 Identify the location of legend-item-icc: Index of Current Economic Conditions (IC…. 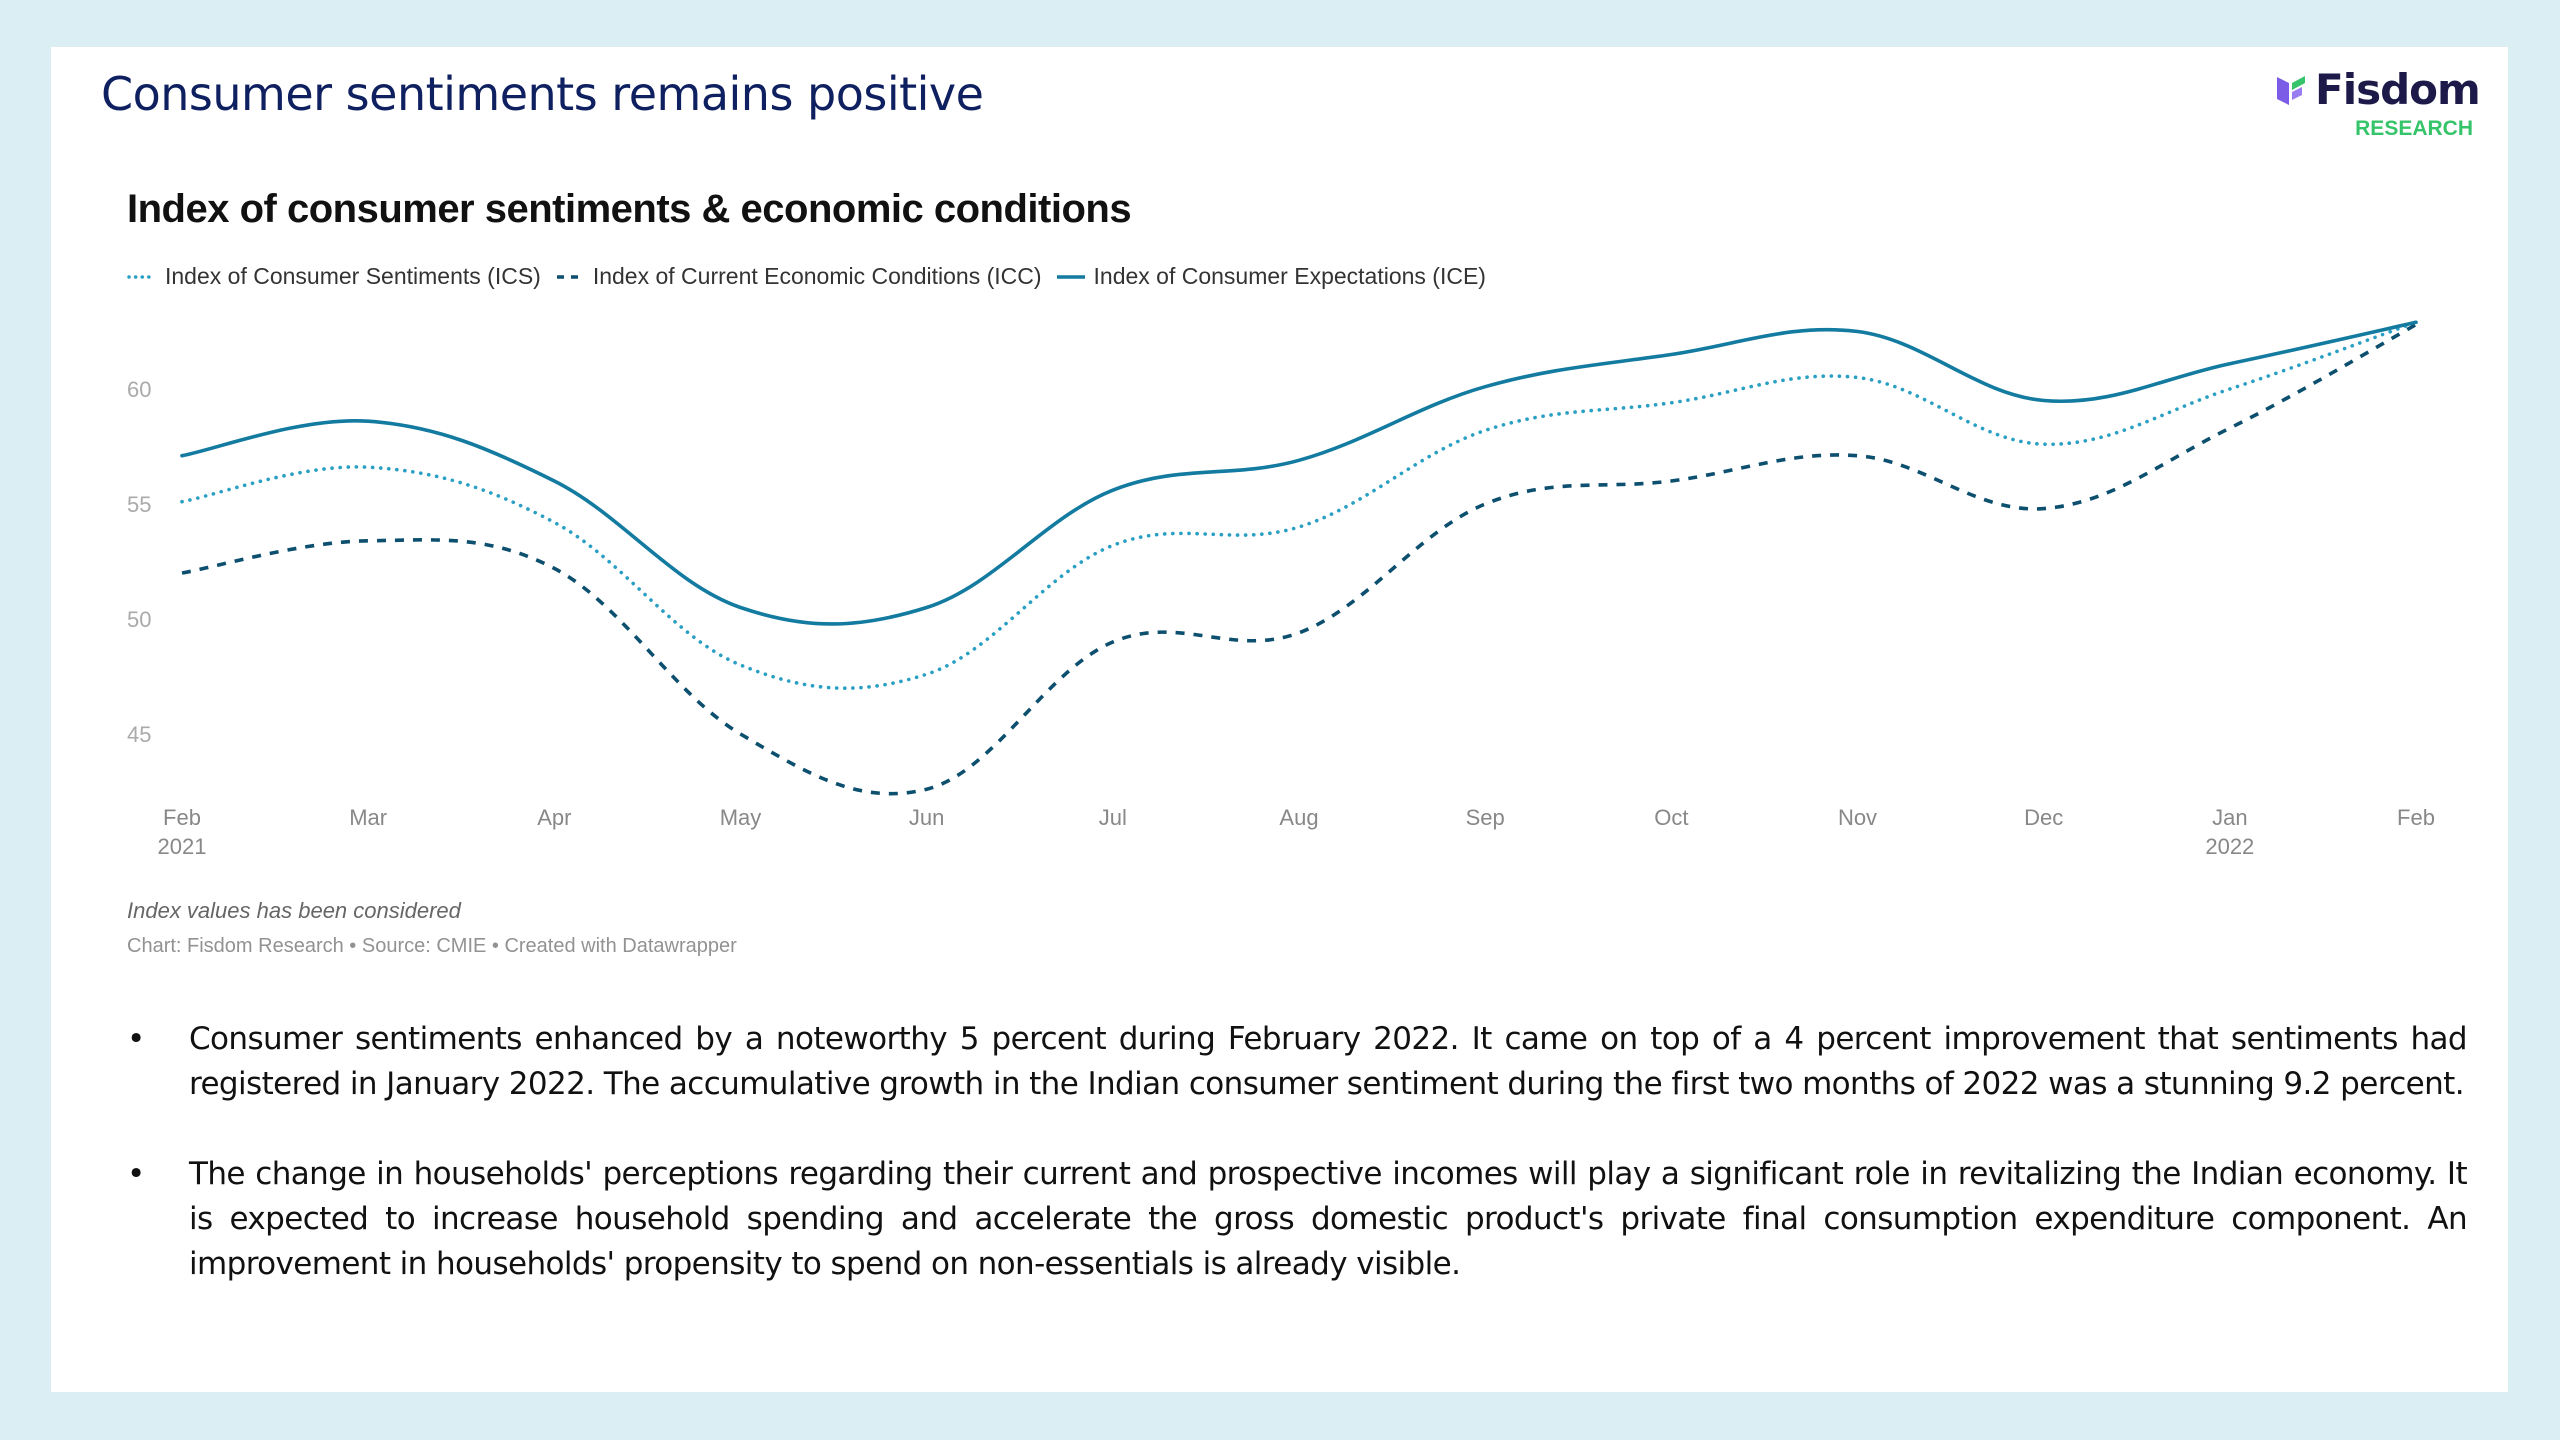
(798, 276).